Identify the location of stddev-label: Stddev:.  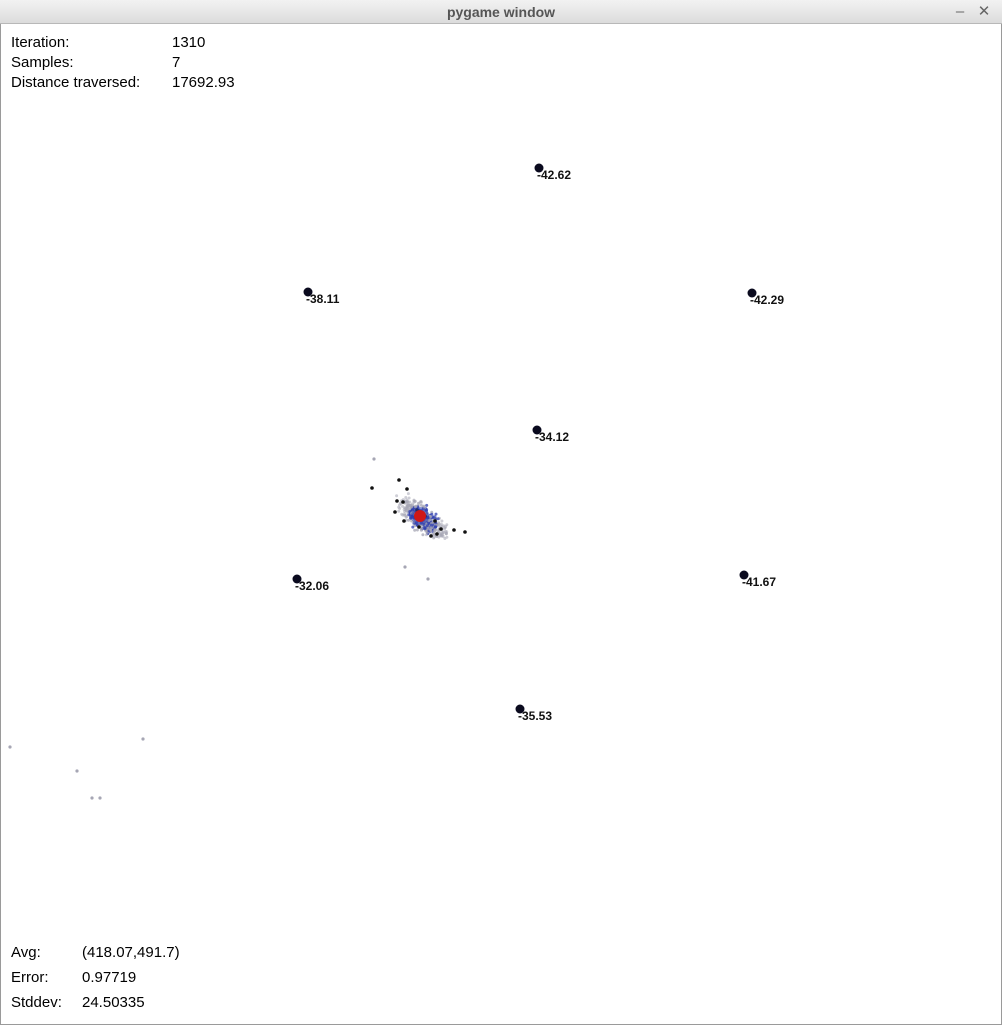
(36, 1002).